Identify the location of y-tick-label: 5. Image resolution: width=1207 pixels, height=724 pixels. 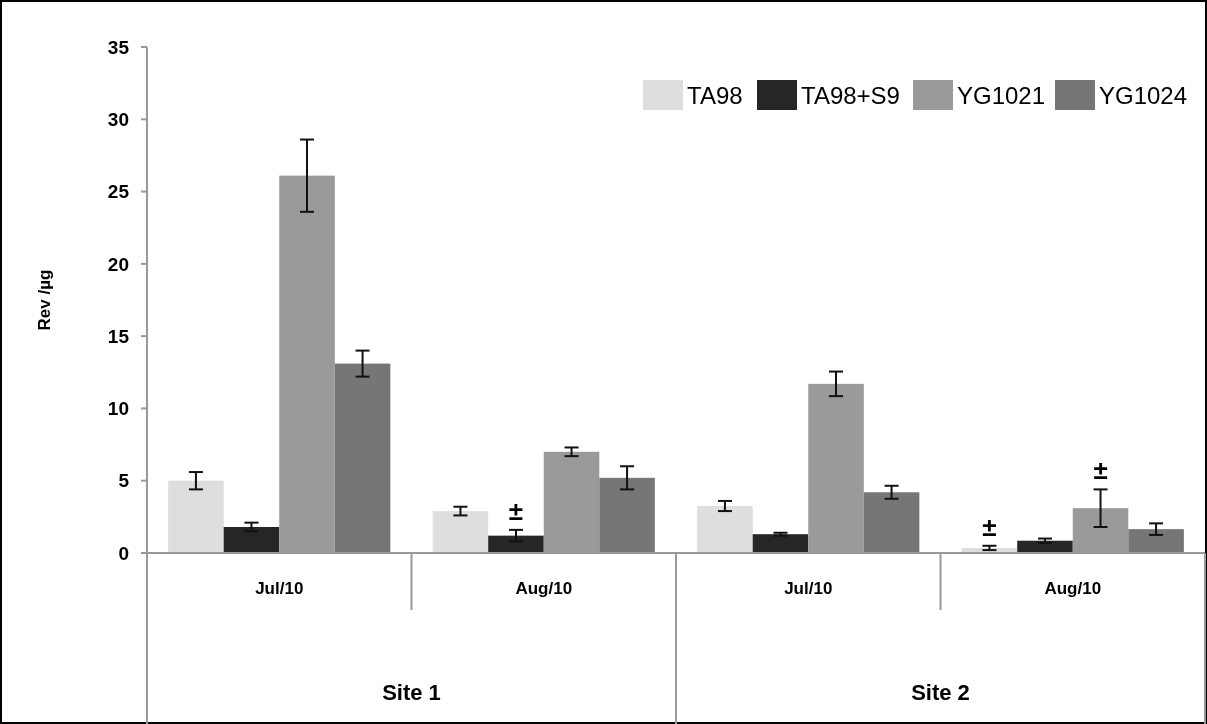
(124, 481).